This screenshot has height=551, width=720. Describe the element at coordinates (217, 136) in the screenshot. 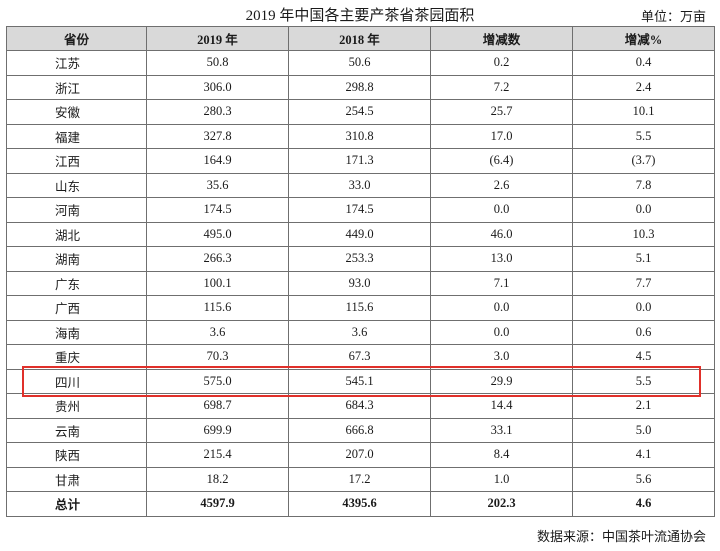

I see `value-2019-cell: 327.8` at that location.